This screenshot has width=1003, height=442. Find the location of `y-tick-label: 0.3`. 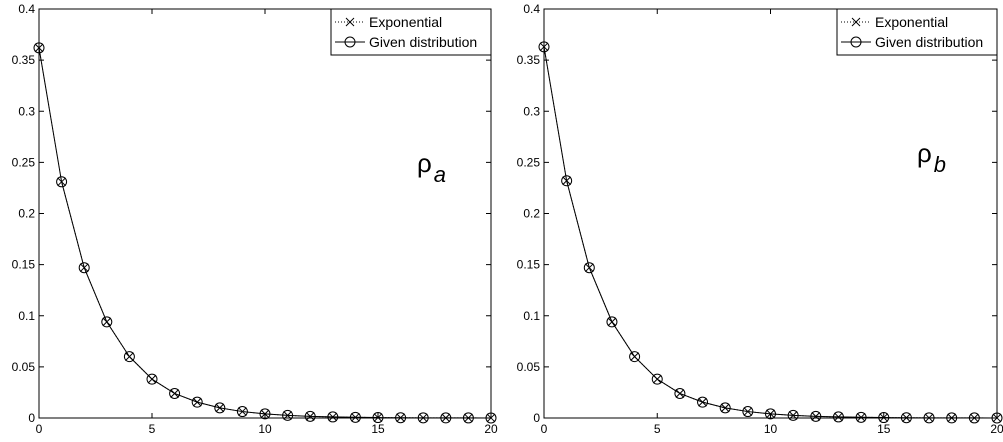

y-tick-label: 0.3 is located at coordinates (26, 111).